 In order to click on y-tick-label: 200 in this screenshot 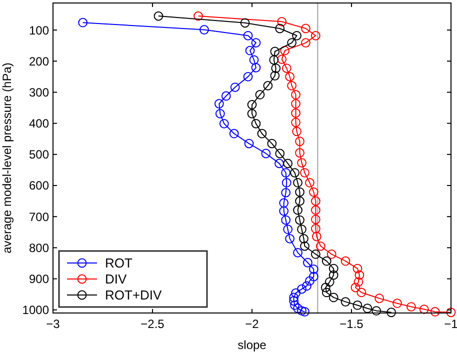, I will do `click(39, 61)`.